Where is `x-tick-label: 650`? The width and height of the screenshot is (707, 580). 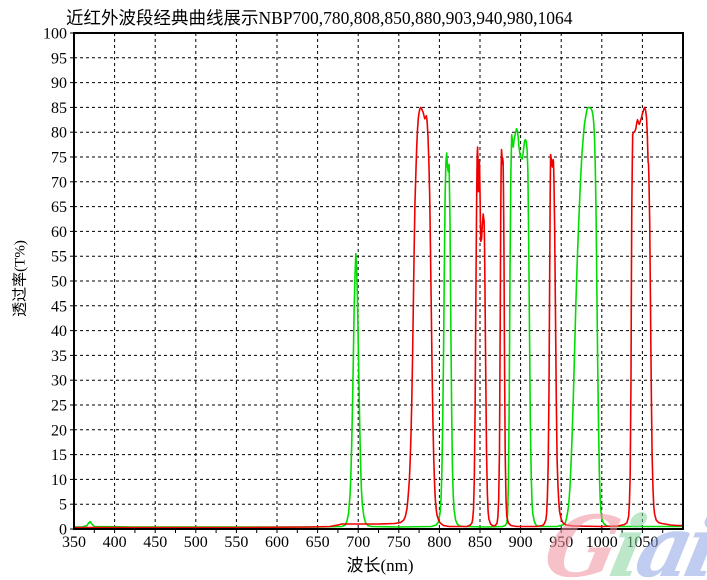
x-tick-label: 650 is located at coordinates (318, 542).